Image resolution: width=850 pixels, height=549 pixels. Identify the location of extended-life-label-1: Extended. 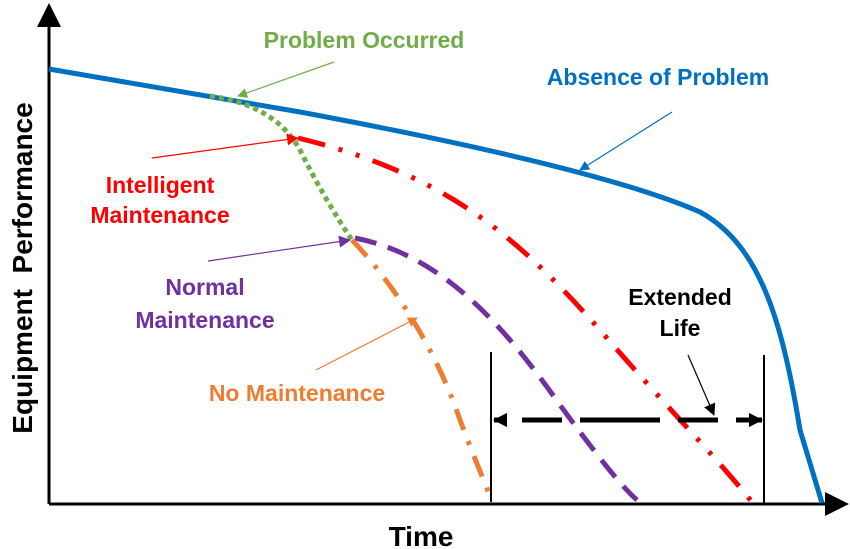
(680, 297).